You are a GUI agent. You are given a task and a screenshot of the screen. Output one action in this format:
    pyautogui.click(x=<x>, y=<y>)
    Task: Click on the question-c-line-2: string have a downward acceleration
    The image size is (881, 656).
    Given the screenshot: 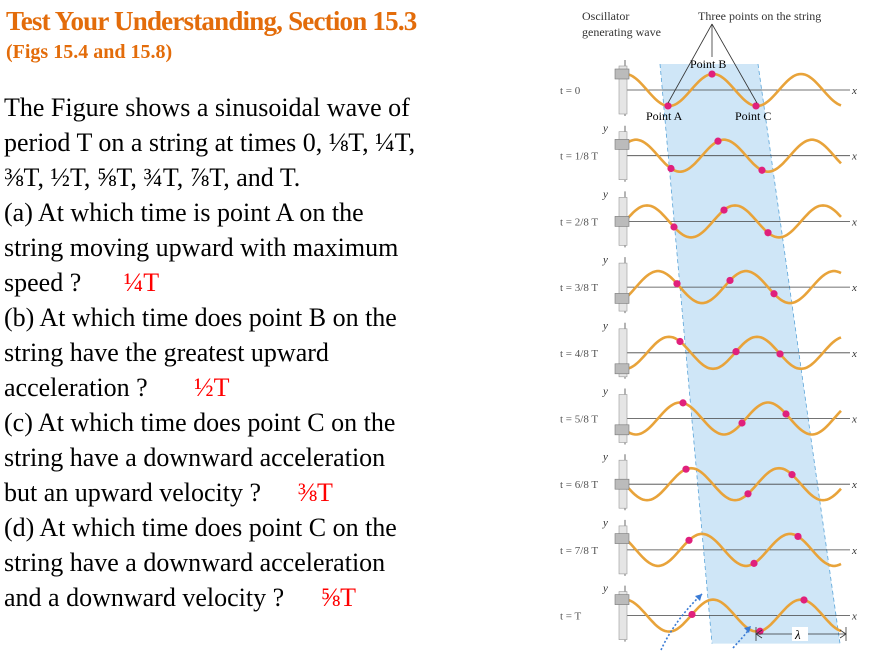 What is the action you would take?
    pyautogui.click(x=195, y=457)
    